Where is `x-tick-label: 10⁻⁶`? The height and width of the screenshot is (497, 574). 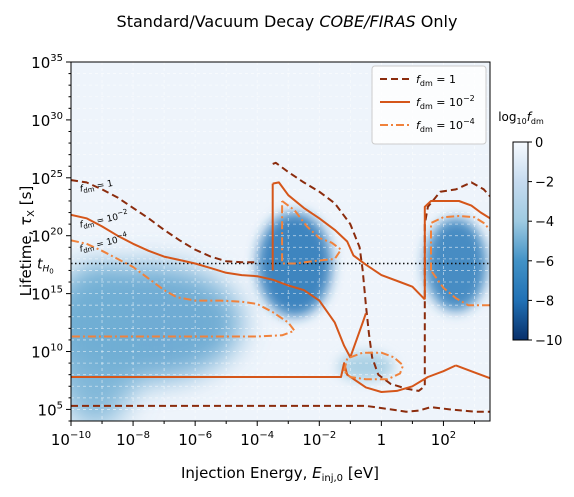 x-tick-label: 10⁻⁶ is located at coordinates (195, 439).